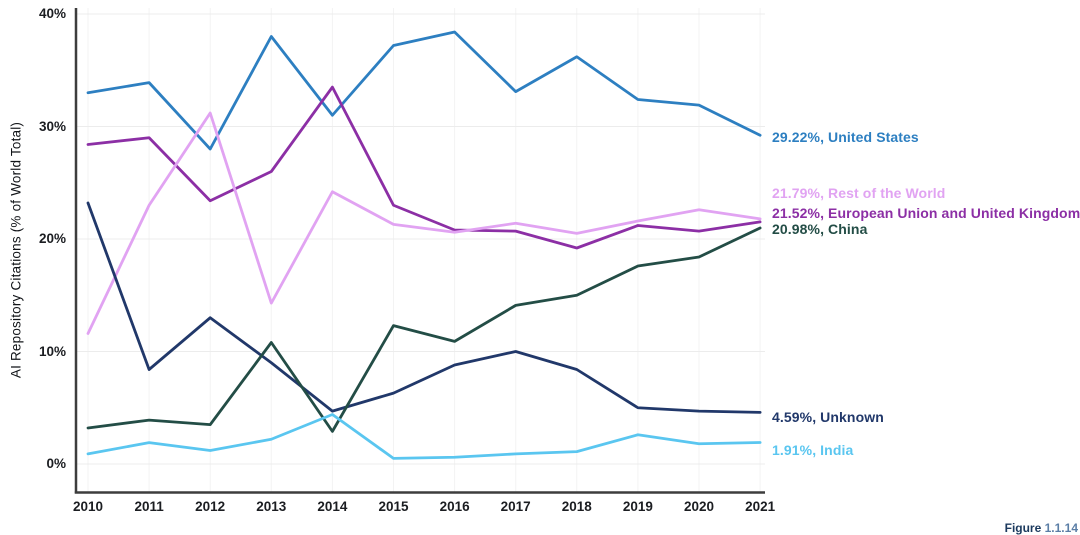 This screenshot has width=1080, height=535. What do you see at coordinates (699, 506) in the screenshot?
I see `x-tick-label-2020: 2020` at bounding box center [699, 506].